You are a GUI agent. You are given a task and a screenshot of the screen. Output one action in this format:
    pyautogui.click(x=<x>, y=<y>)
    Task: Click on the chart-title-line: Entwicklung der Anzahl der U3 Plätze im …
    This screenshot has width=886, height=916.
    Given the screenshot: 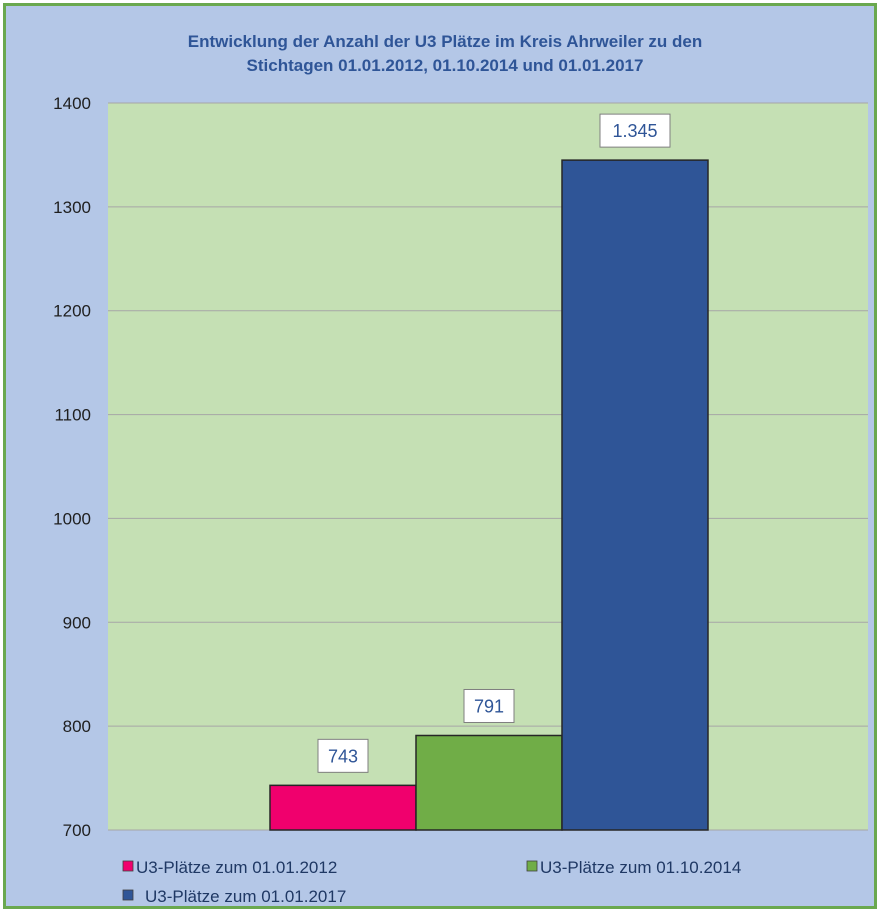 What is the action you would take?
    pyautogui.click(x=445, y=41)
    